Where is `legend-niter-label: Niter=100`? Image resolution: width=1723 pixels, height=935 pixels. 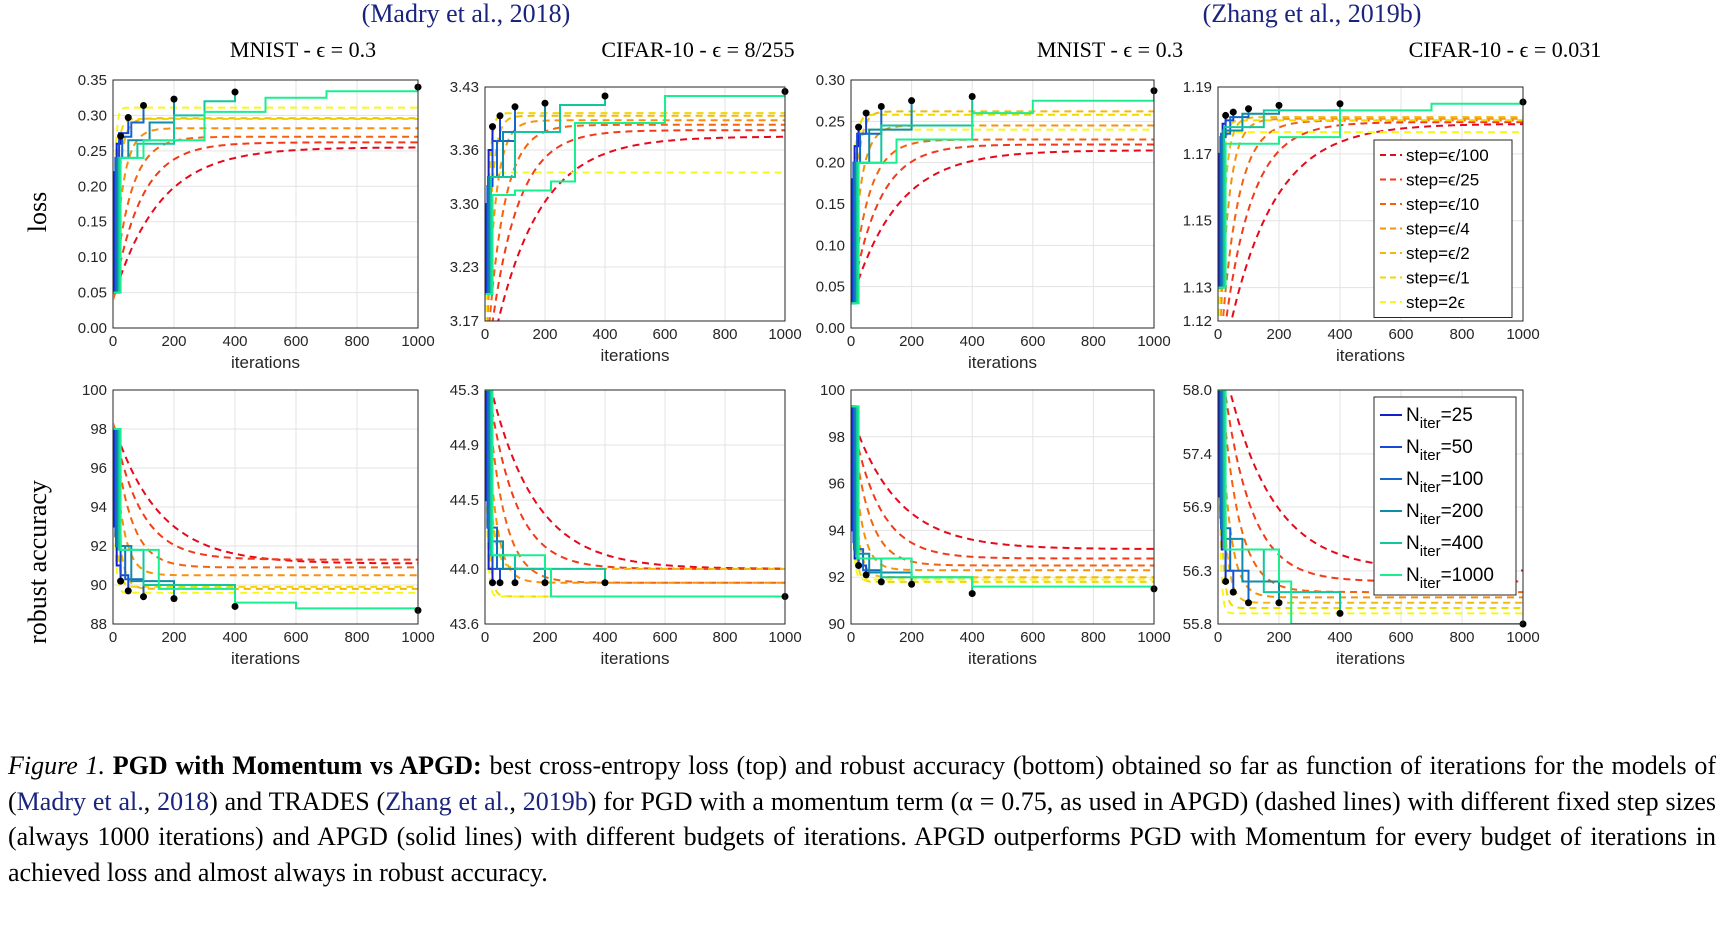
legend-niter-label: Niter=100 is located at coordinates (1444, 482).